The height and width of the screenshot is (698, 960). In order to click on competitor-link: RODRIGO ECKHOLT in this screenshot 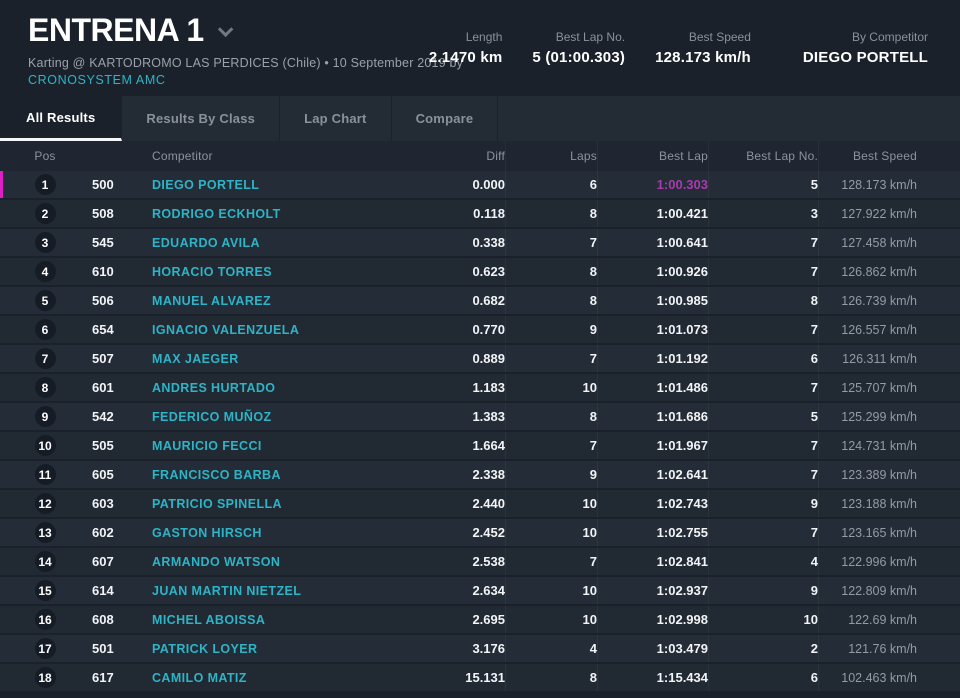, I will do `click(216, 213)`.